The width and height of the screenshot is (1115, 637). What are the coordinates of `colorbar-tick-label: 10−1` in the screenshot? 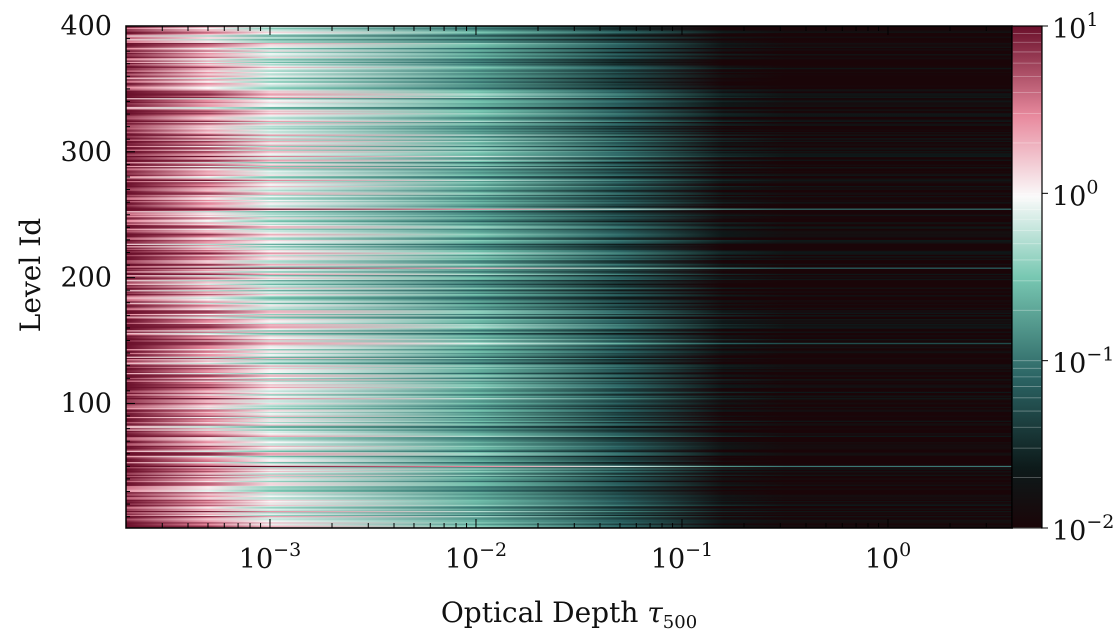 It's located at (1083, 362).